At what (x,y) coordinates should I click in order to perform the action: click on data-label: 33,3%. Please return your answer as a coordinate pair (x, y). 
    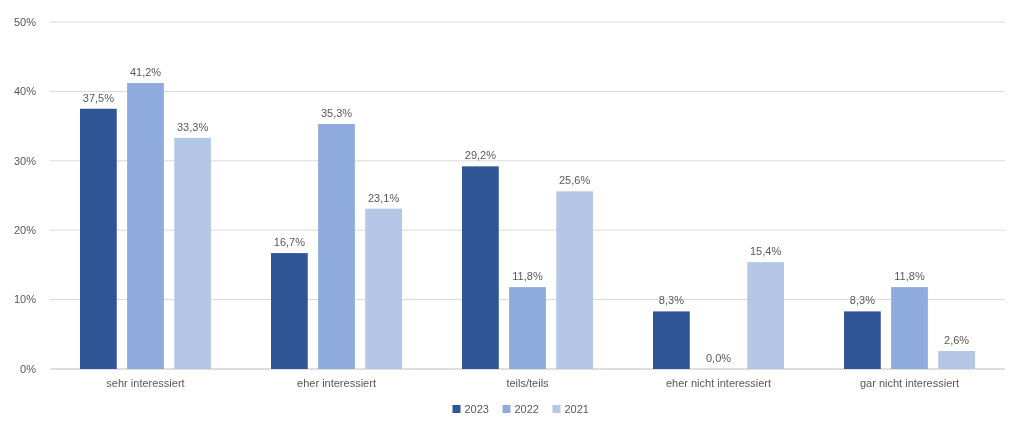
    Looking at the image, I should click on (193, 126).